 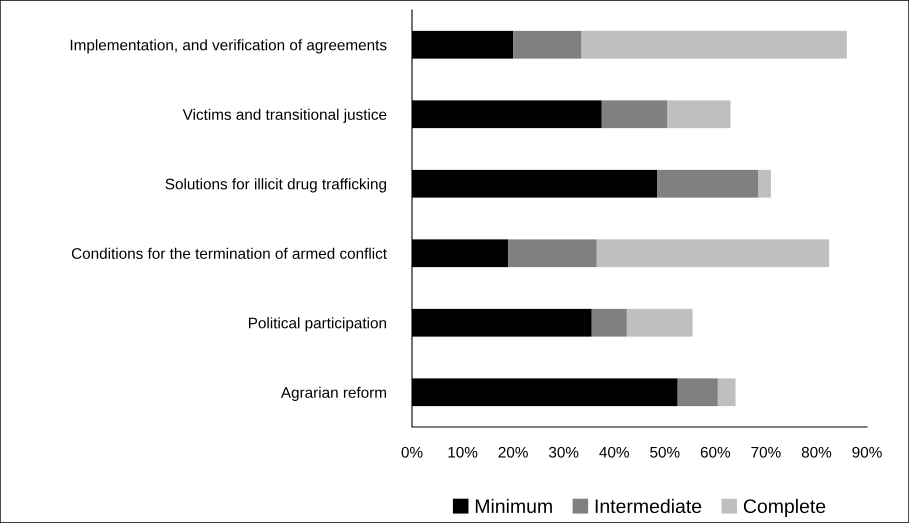 What do you see at coordinates (284, 115) in the screenshot?
I see `y-tick-label: Victims and transitional justice` at bounding box center [284, 115].